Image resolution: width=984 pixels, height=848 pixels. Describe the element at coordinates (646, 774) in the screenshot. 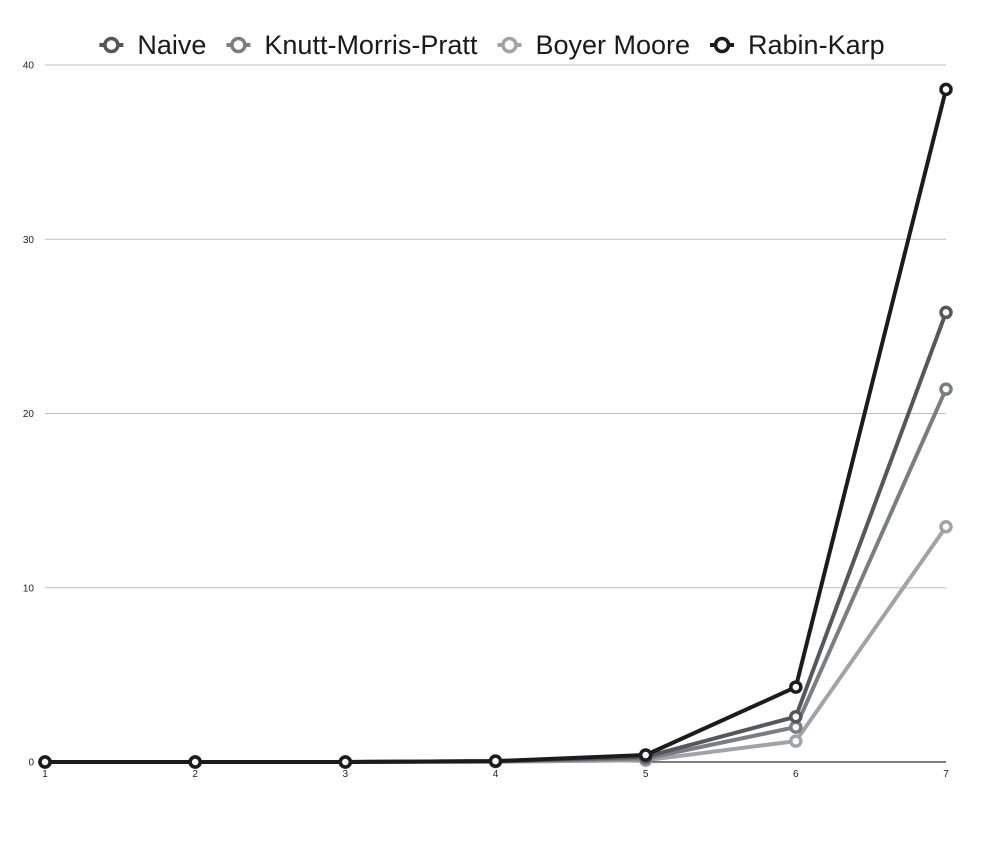

I see `x-tick-label: 5` at that location.